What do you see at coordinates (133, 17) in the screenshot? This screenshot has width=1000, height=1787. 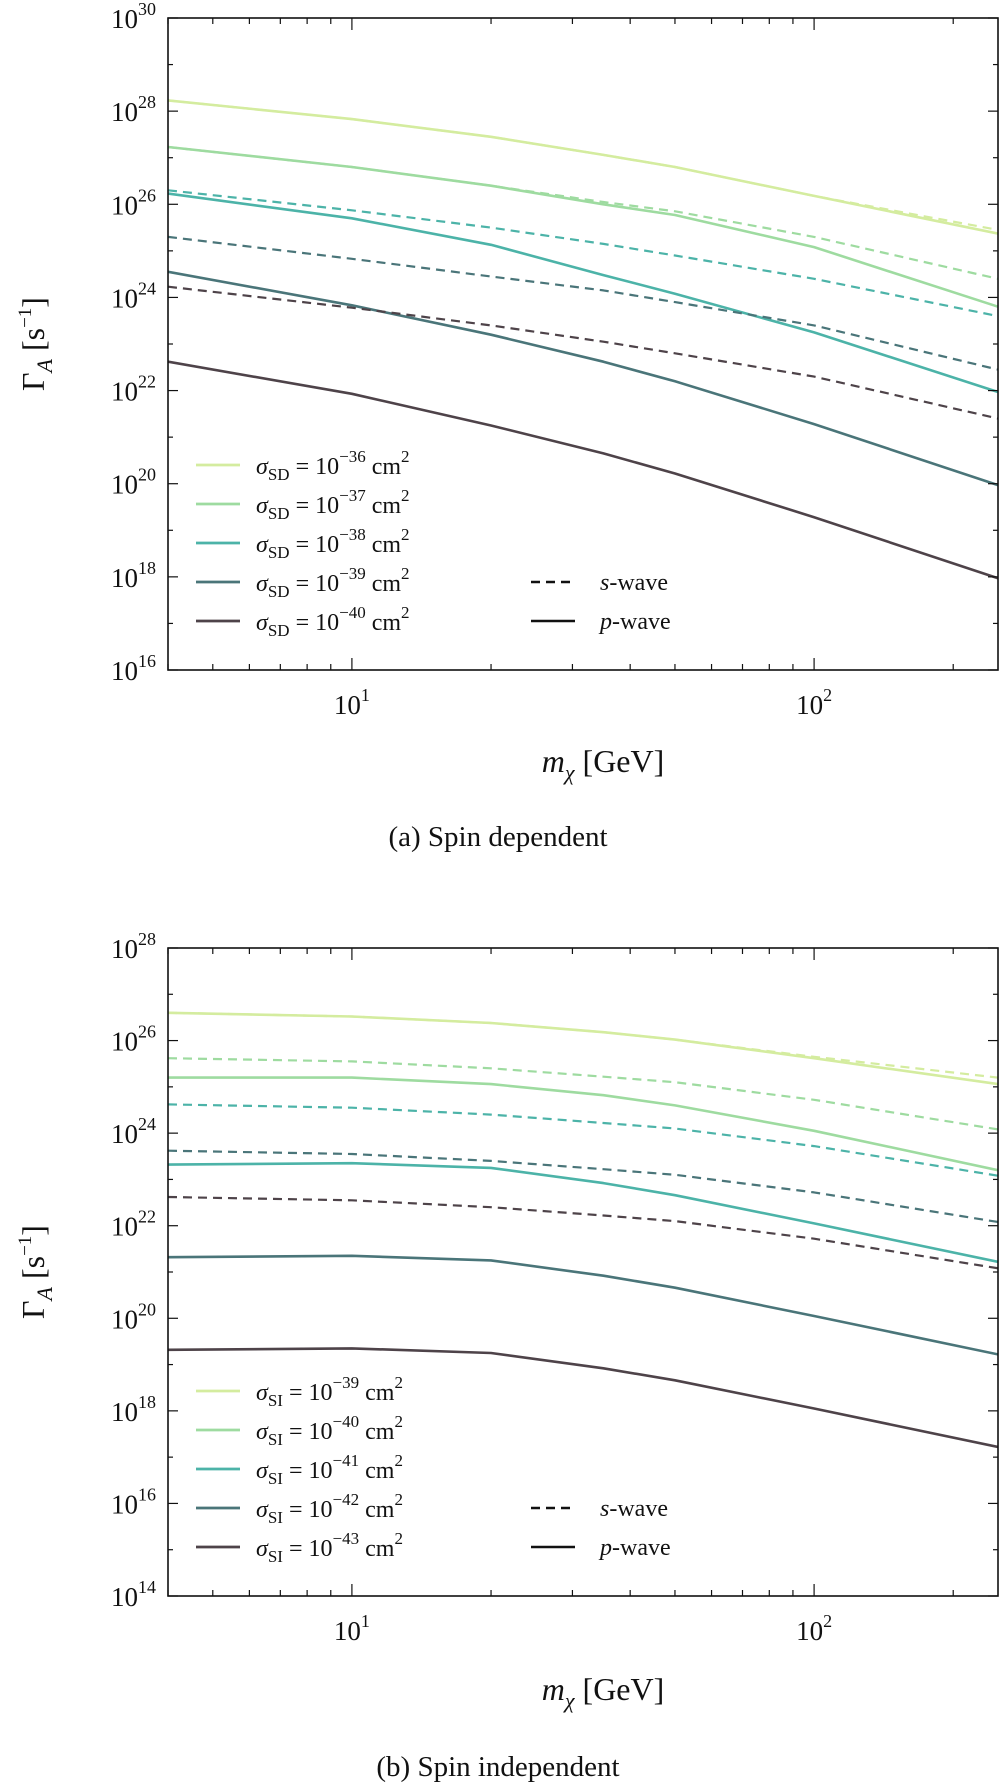 I see `y-tick-label: 1030` at bounding box center [133, 17].